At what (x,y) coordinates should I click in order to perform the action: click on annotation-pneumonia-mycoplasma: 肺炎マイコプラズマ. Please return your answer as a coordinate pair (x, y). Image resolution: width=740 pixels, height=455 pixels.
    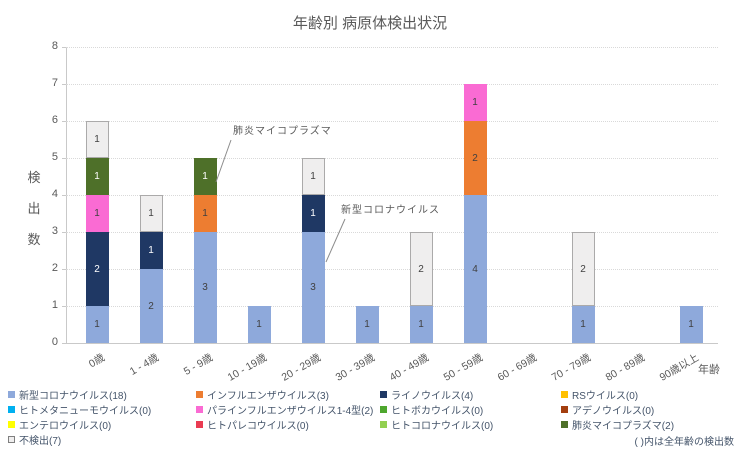
    Looking at the image, I should click on (282, 131).